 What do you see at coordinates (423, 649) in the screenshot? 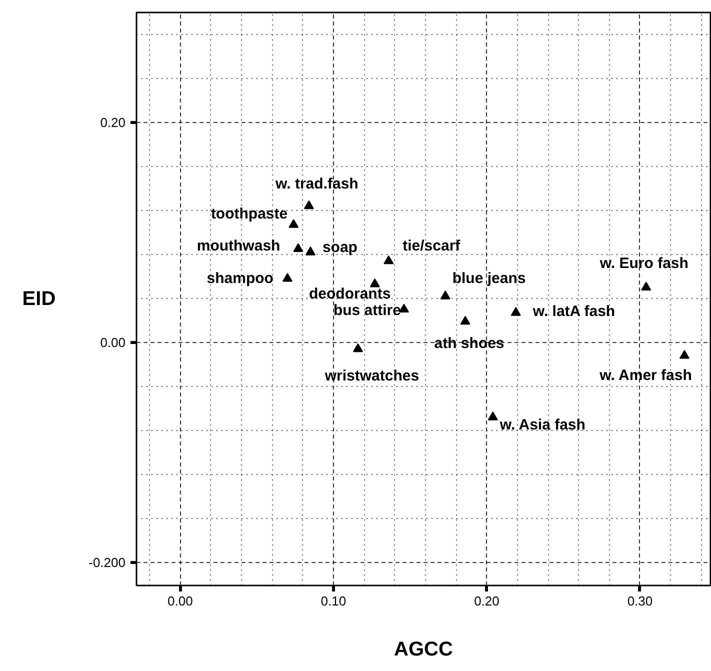
I see `x-axis-title: AGCC` at bounding box center [423, 649].